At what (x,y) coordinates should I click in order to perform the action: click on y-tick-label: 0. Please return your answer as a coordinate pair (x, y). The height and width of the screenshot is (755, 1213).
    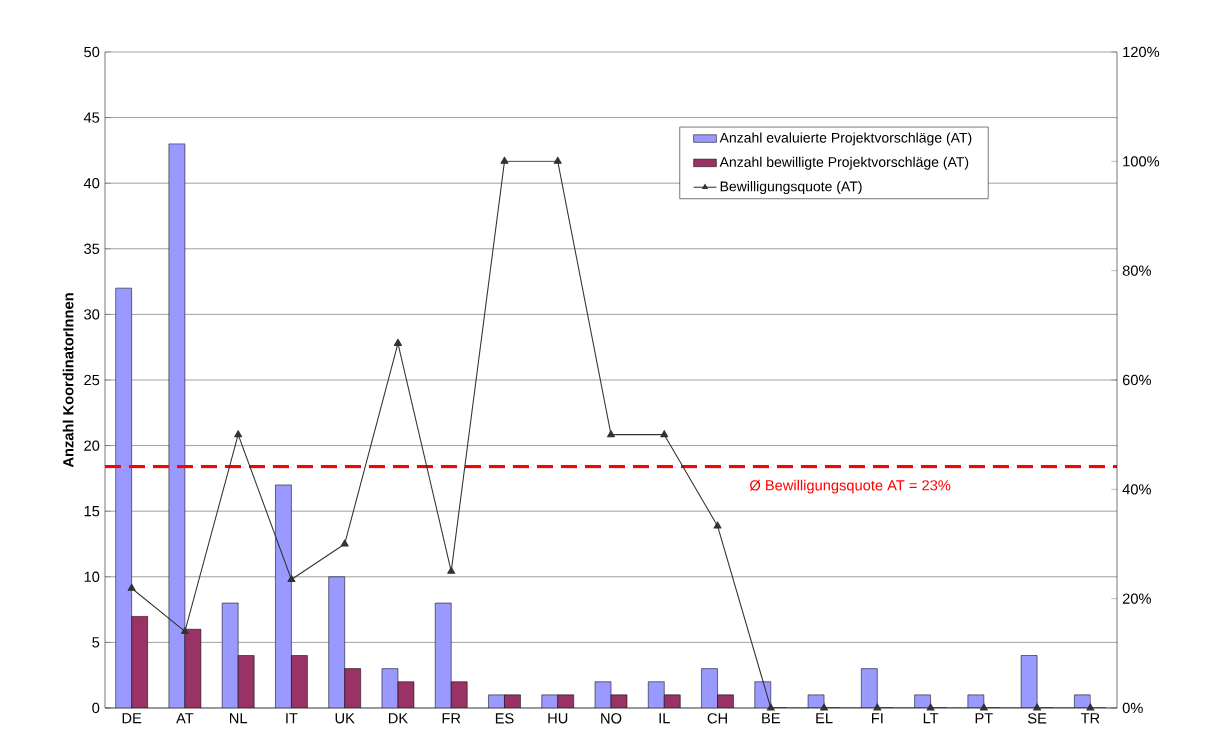
    Looking at the image, I should click on (96, 708).